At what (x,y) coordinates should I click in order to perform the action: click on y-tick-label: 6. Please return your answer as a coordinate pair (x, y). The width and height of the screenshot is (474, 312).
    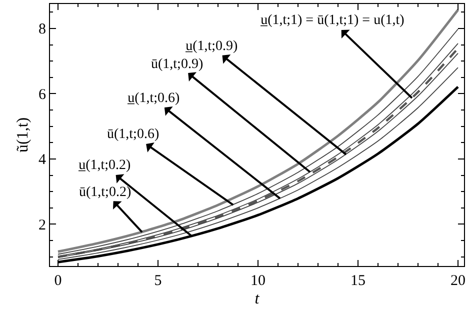
    Looking at the image, I should click on (42, 94).